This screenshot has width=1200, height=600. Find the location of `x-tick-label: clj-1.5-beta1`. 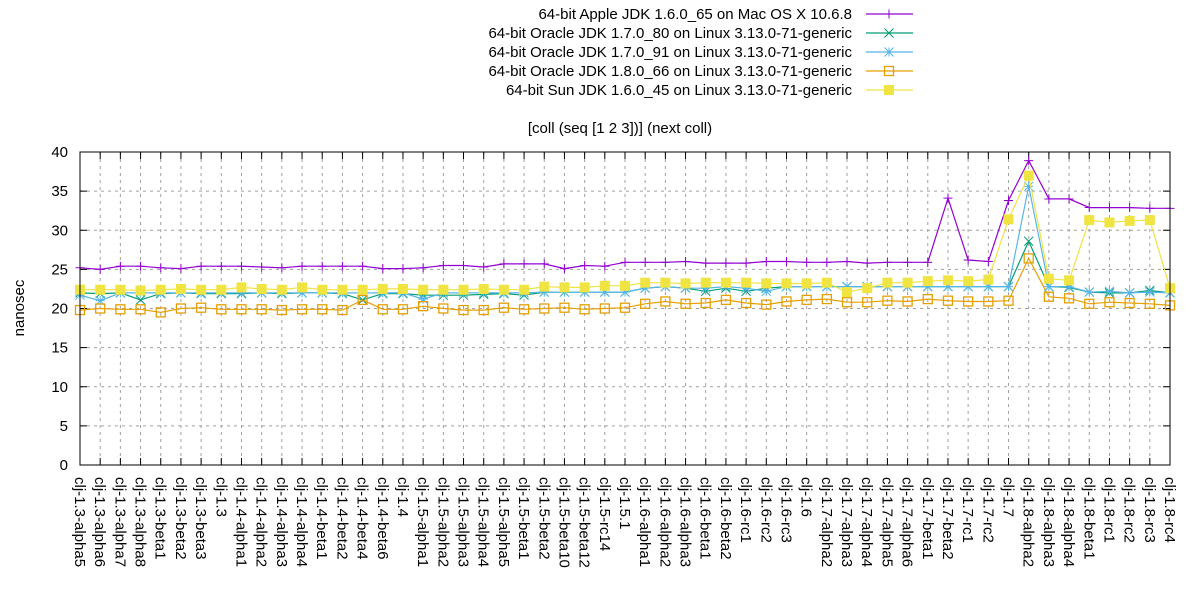

x-tick-label: clj-1.5-beta1 is located at coordinates (523, 518).